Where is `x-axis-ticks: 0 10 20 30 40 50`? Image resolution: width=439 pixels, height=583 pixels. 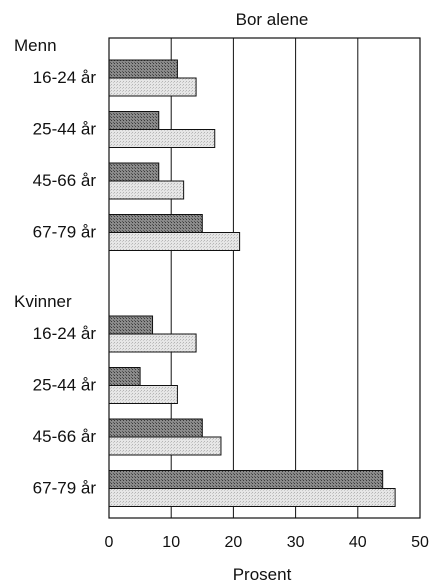 x-axis-ticks: 0 10 20 30 40 50 is located at coordinates (267, 542).